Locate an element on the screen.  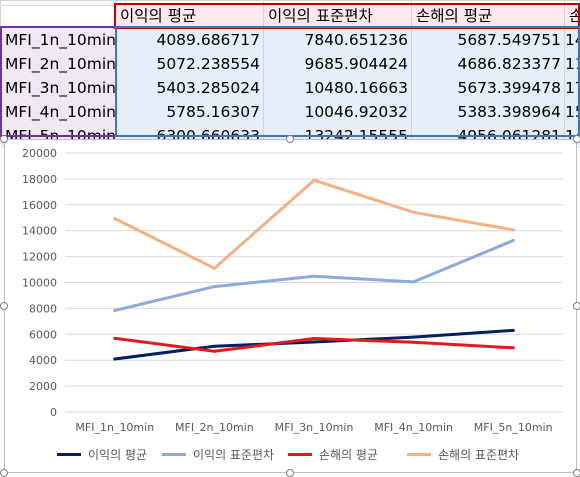
chart-resize-handle-right is located at coordinates (576, 306).